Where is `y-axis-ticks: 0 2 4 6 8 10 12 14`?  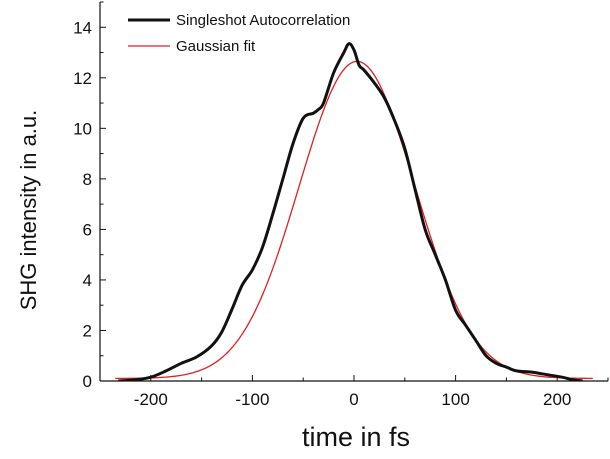 y-axis-ticks: 0 2 4 6 8 10 12 14 is located at coordinates (89, 196).